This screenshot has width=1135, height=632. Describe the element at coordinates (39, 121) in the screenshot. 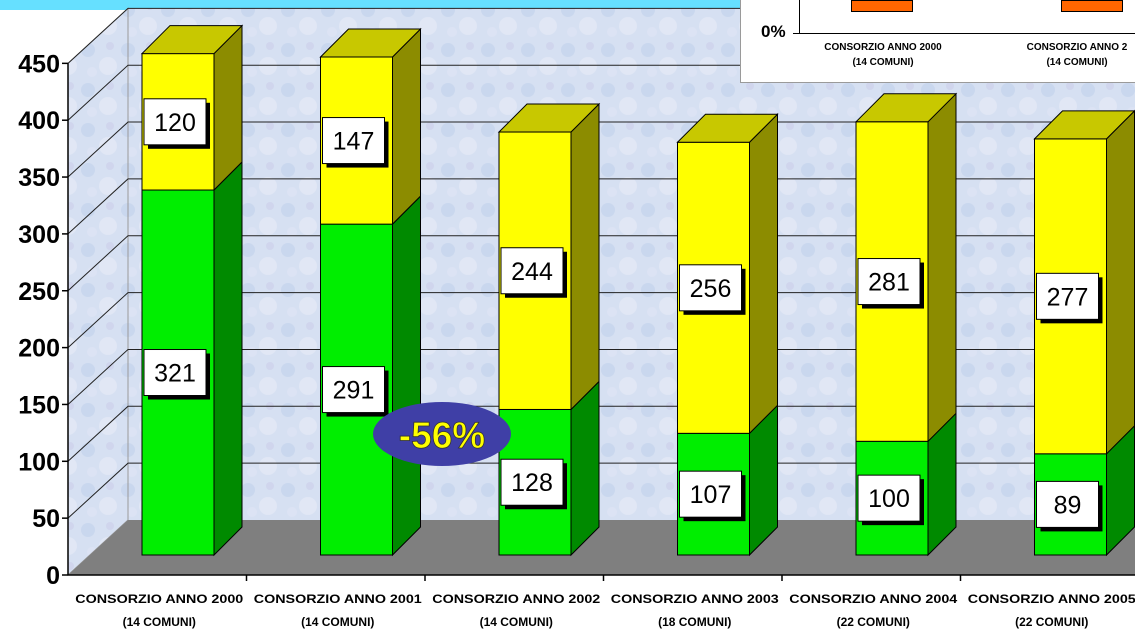

I see `y-tick-label-400: 400` at that location.